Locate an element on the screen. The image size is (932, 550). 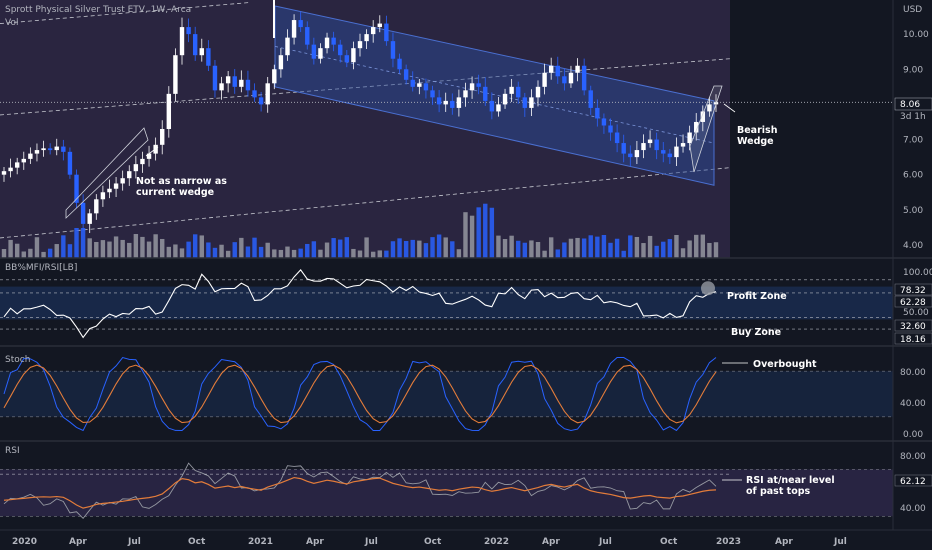
arrow-right is located at coordinates (729, 108).